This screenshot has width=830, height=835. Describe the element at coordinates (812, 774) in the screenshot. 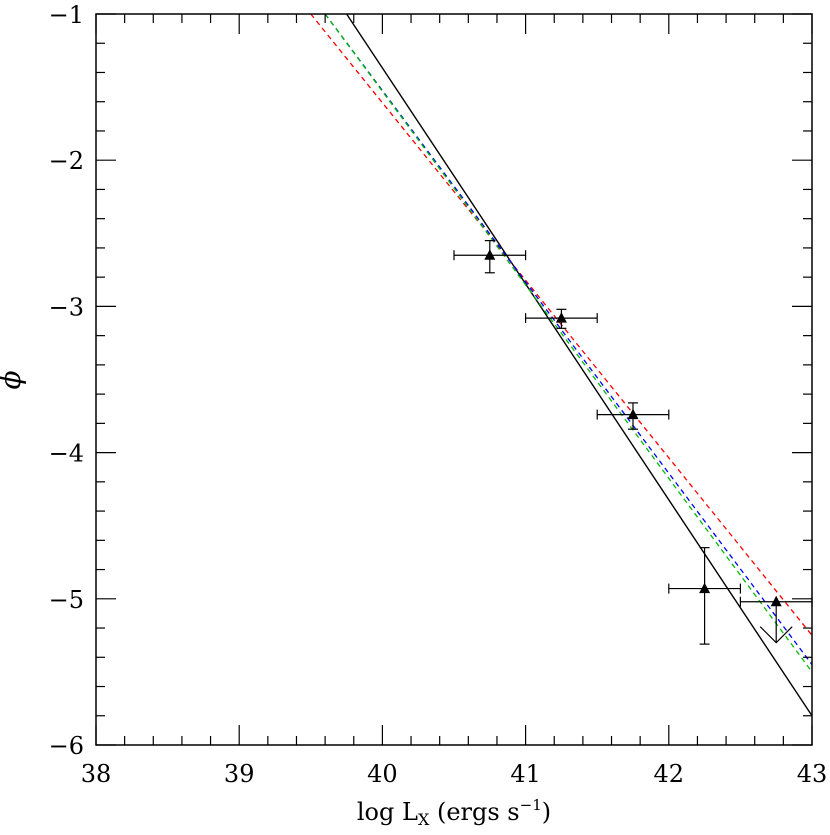

I see `x-tick-label: 43` at that location.